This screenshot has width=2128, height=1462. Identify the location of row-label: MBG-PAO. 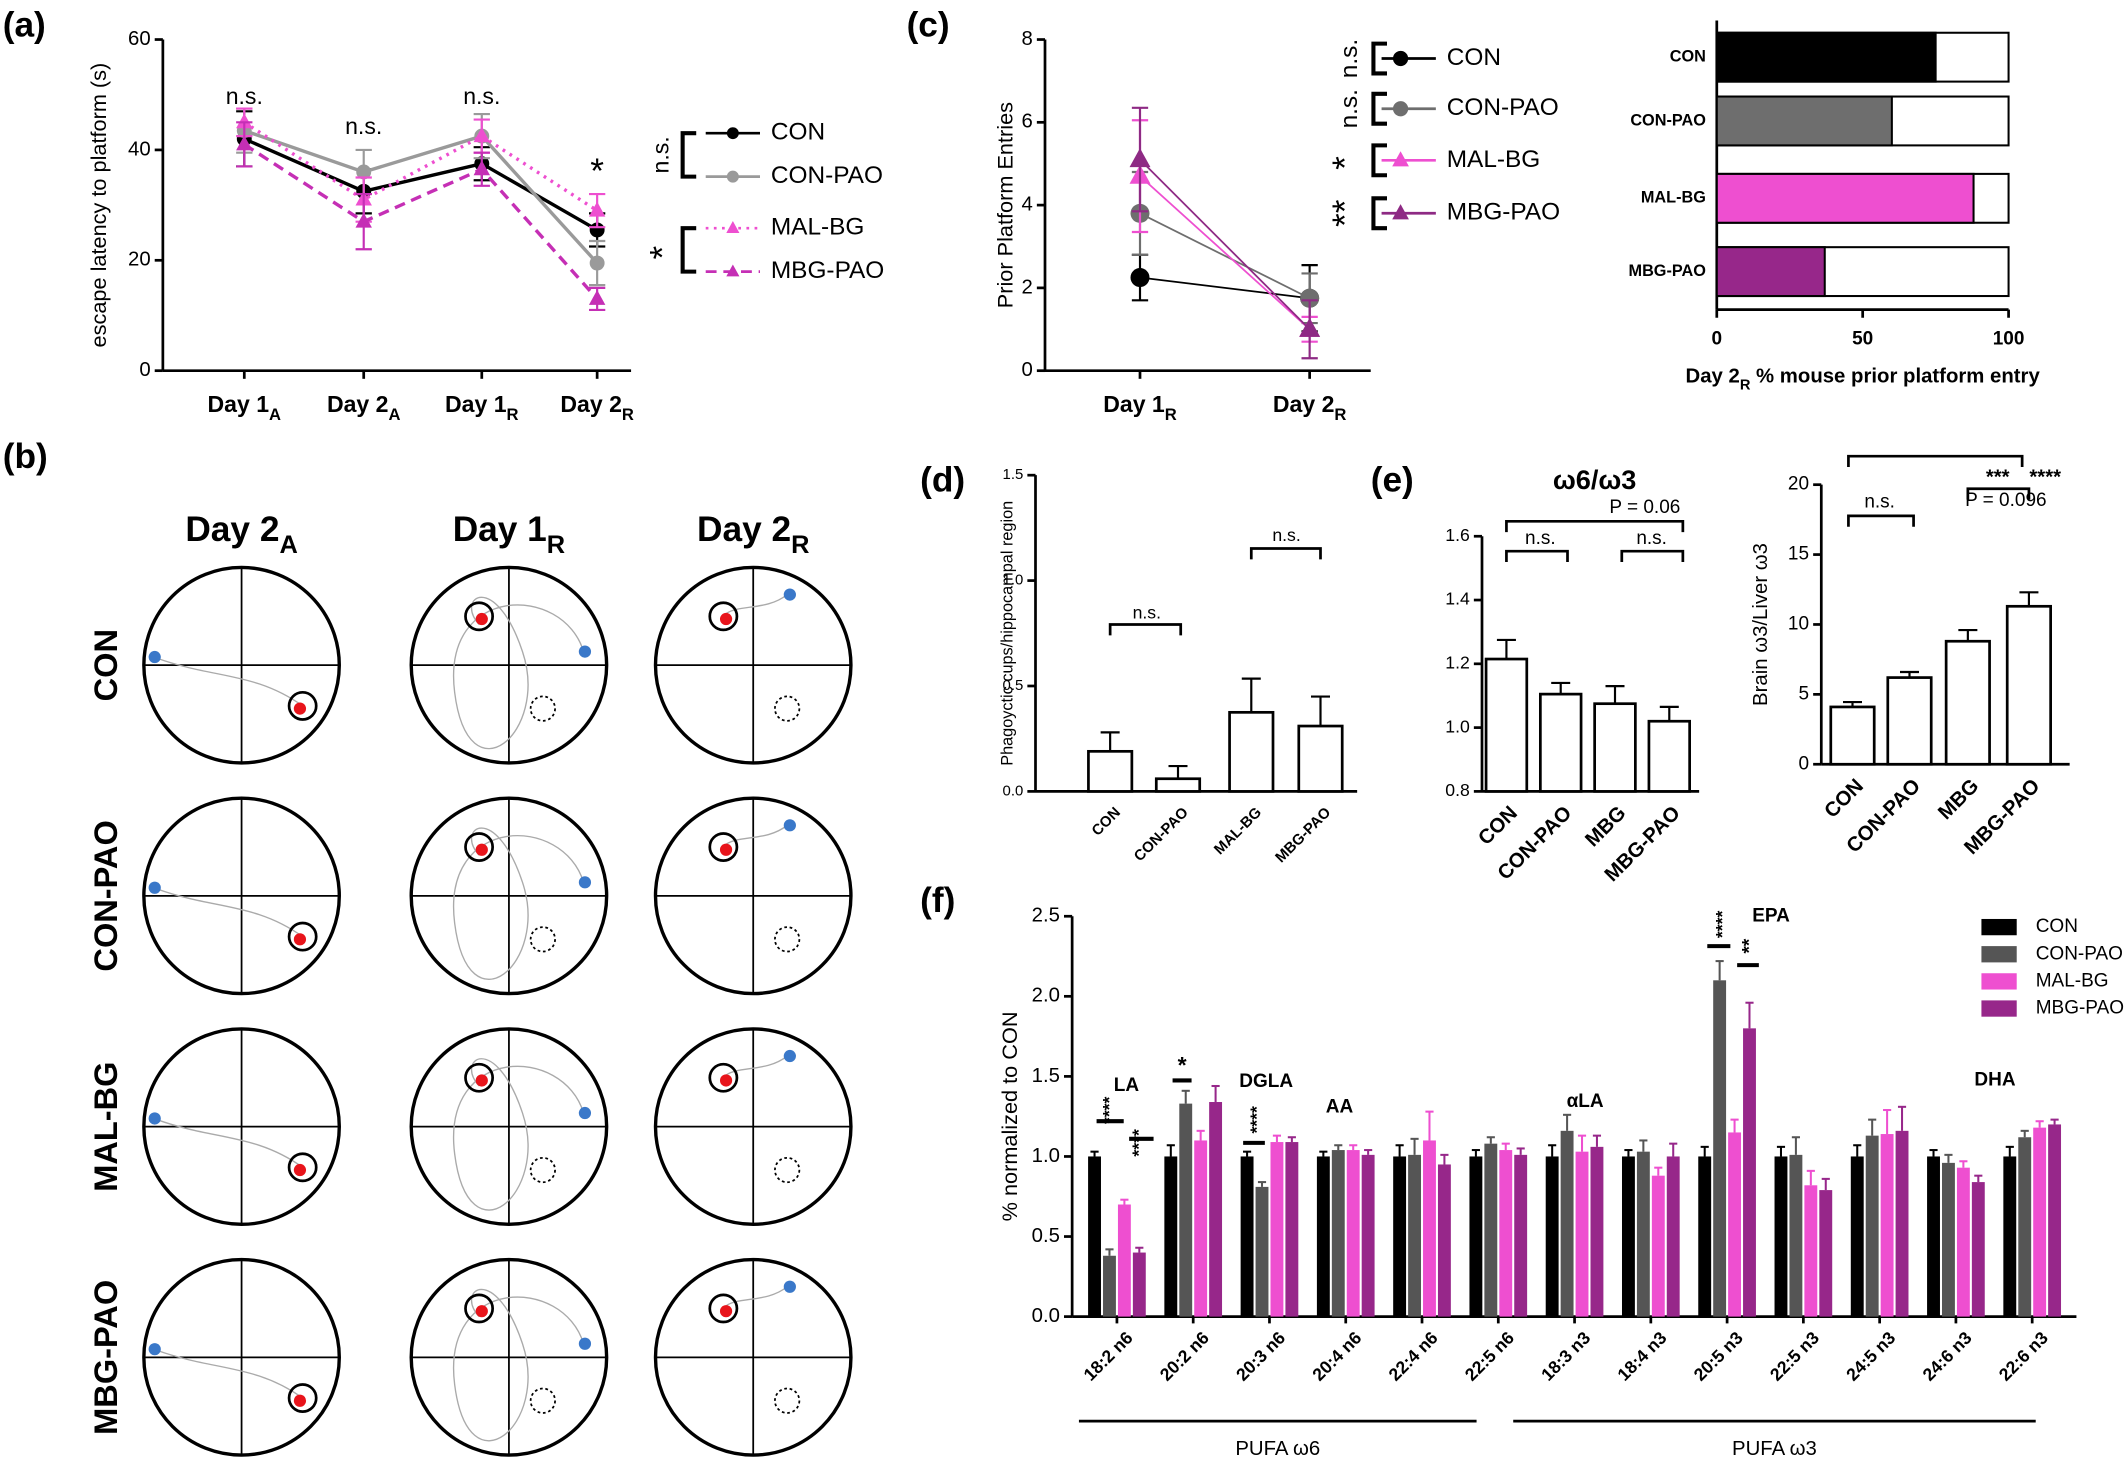
(106, 1357).